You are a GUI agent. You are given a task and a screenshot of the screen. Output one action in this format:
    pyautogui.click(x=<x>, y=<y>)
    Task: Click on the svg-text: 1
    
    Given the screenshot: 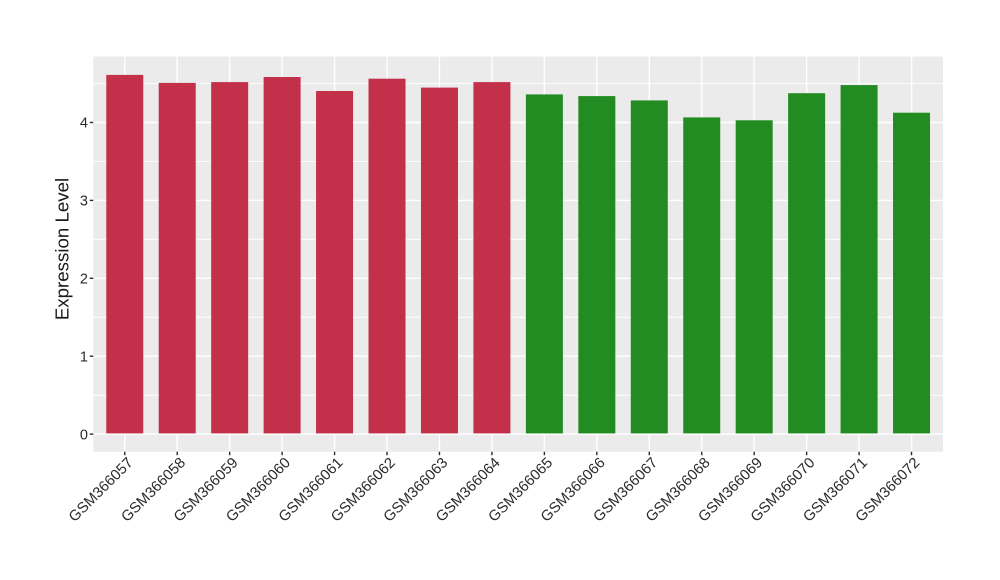 What is the action you would take?
    pyautogui.click(x=84, y=357)
    